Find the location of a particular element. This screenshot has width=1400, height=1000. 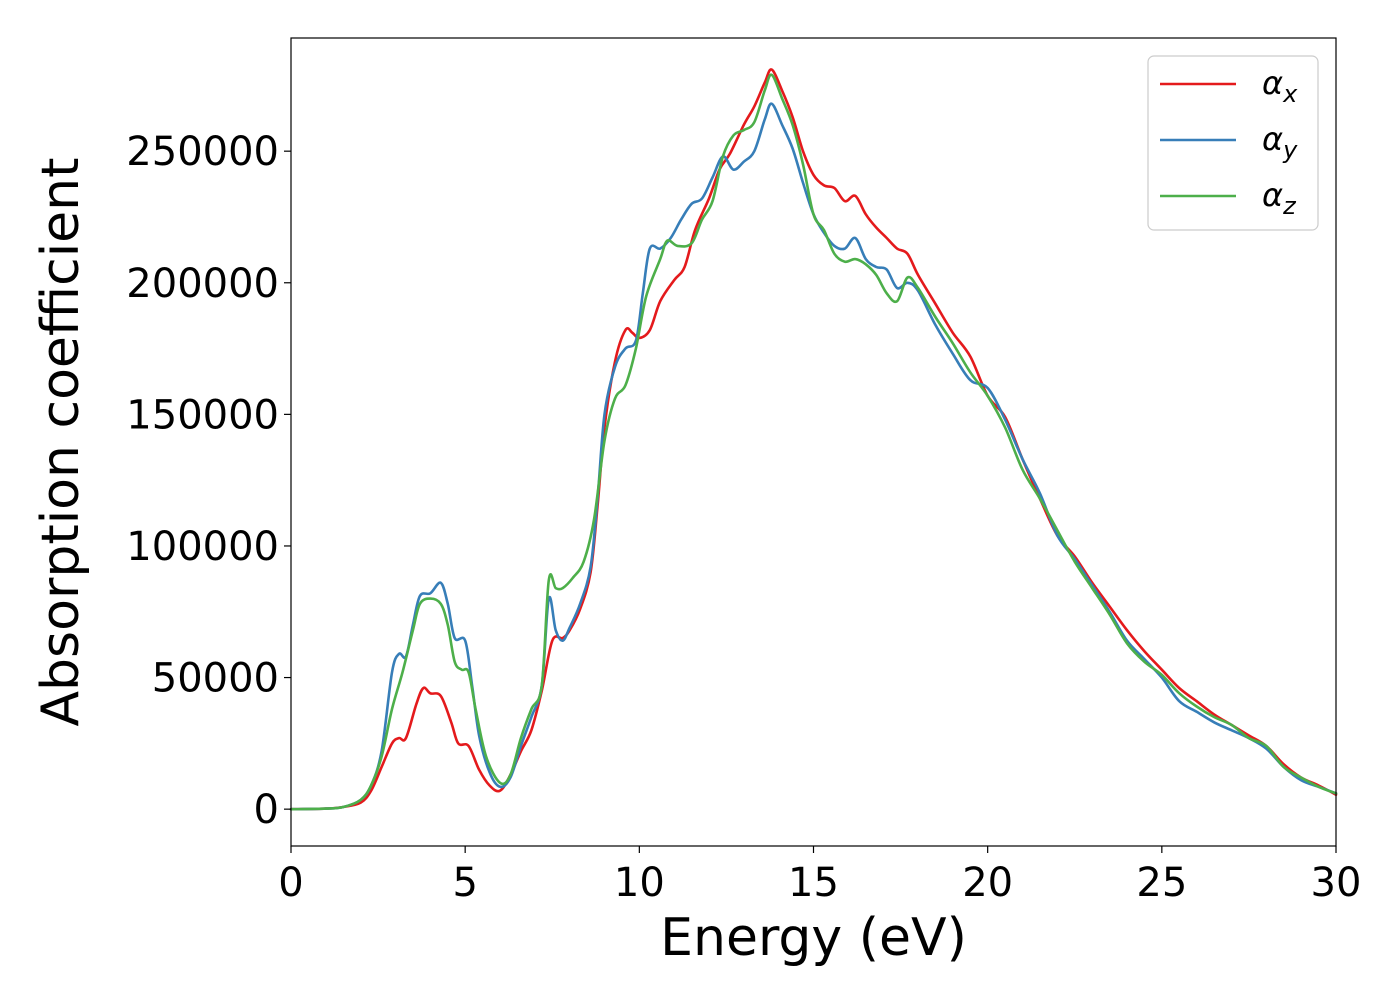

y-tick-label: 250000 is located at coordinates (202, 152).